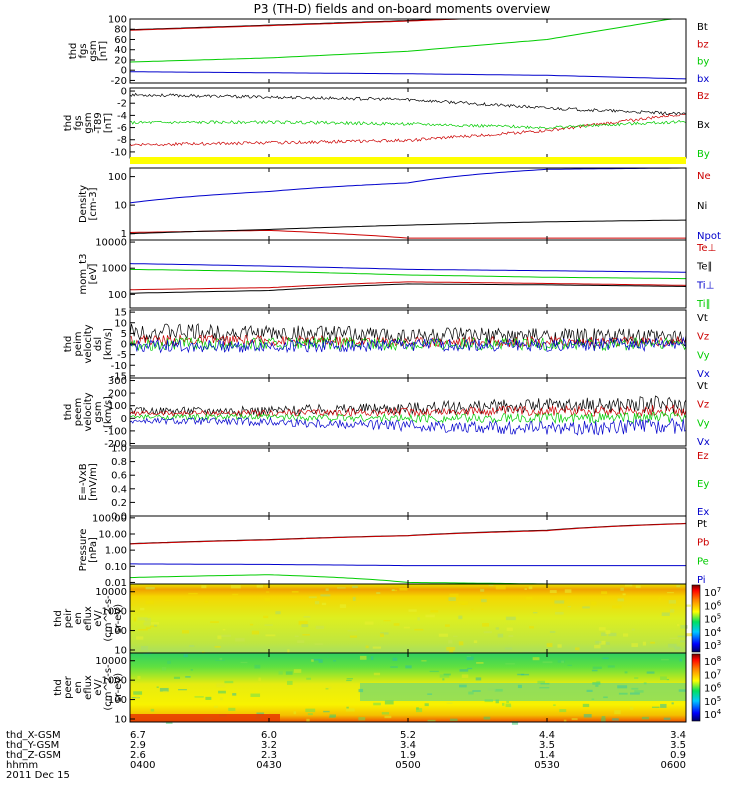 The image size is (750, 800). I want to click on legend-entry: Vz, so click(703, 337).